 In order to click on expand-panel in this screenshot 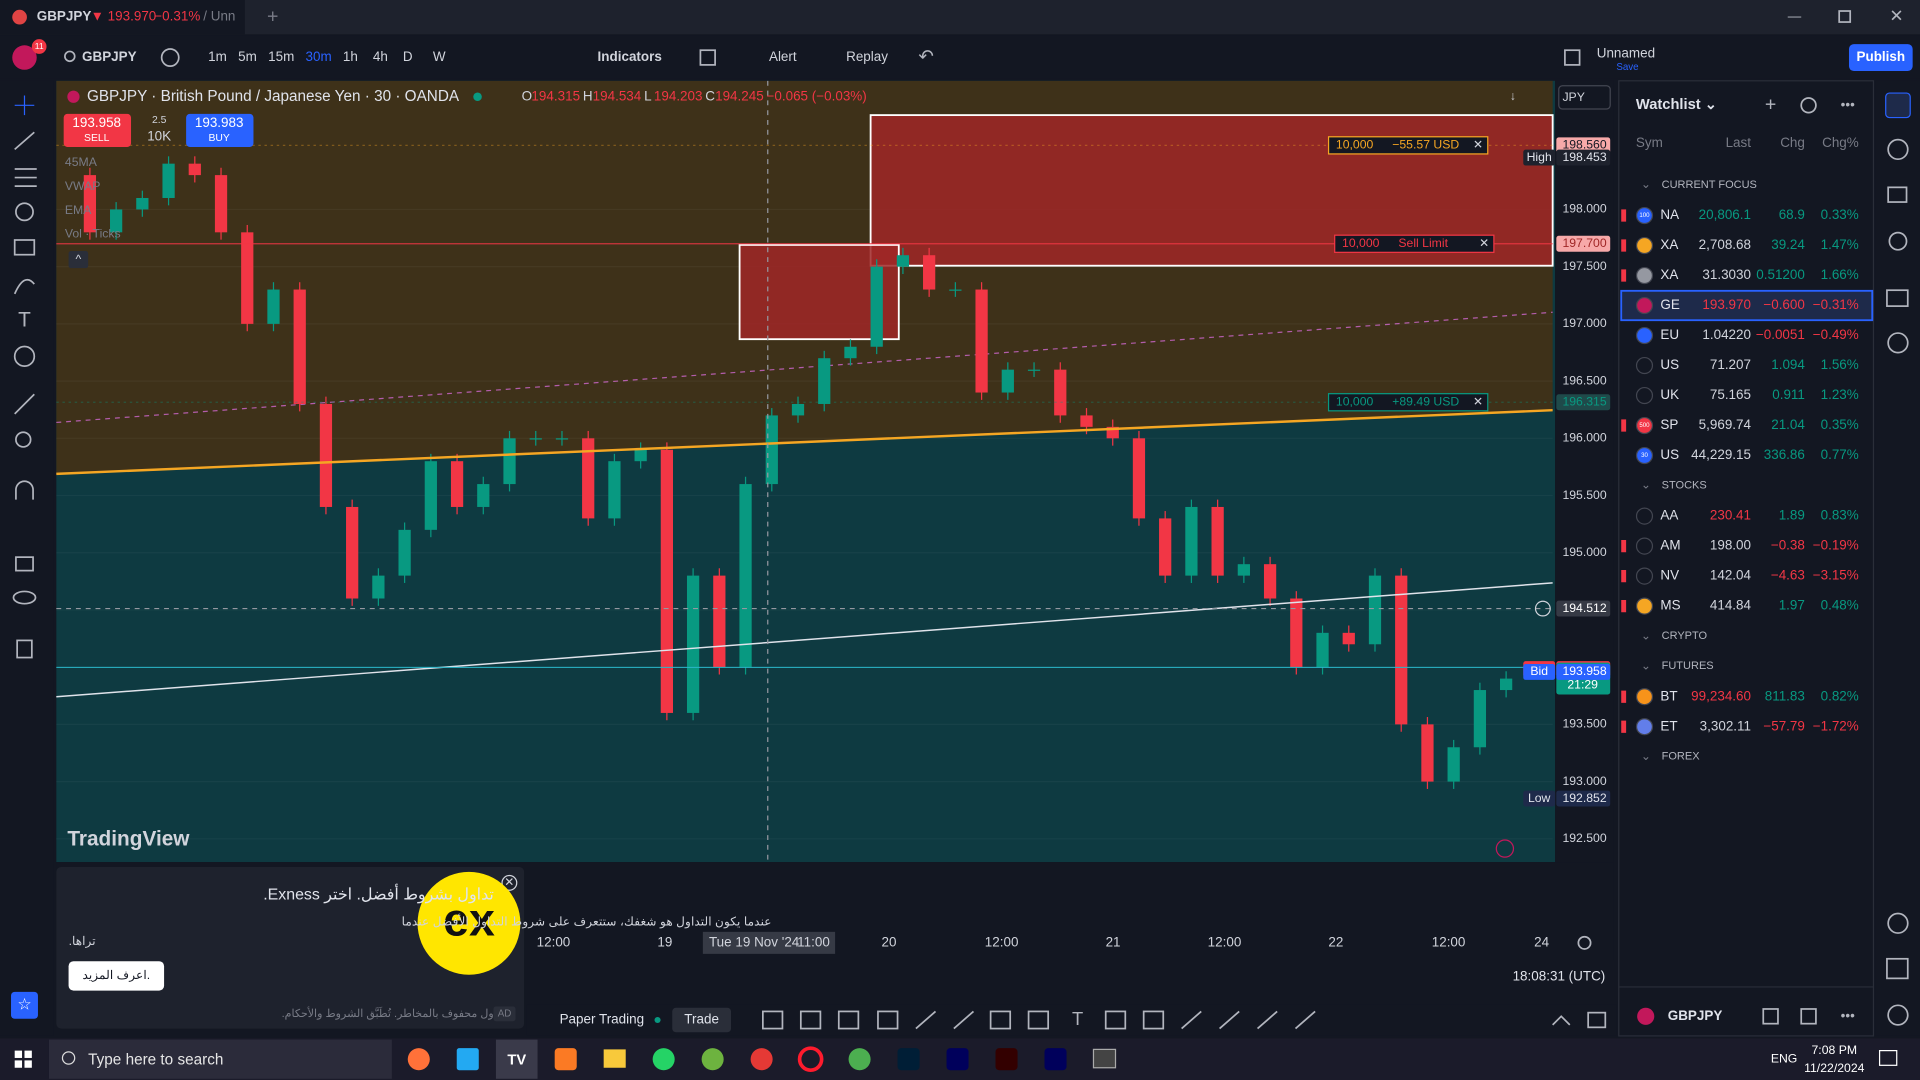, I will do `click(1561, 1020)`.